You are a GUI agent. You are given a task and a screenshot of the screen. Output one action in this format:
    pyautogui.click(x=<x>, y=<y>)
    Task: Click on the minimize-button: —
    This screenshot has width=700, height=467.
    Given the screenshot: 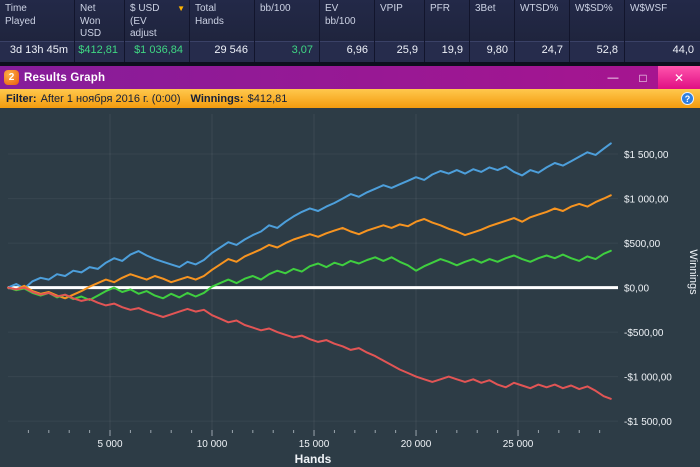 What is the action you would take?
    pyautogui.click(x=613, y=77)
    